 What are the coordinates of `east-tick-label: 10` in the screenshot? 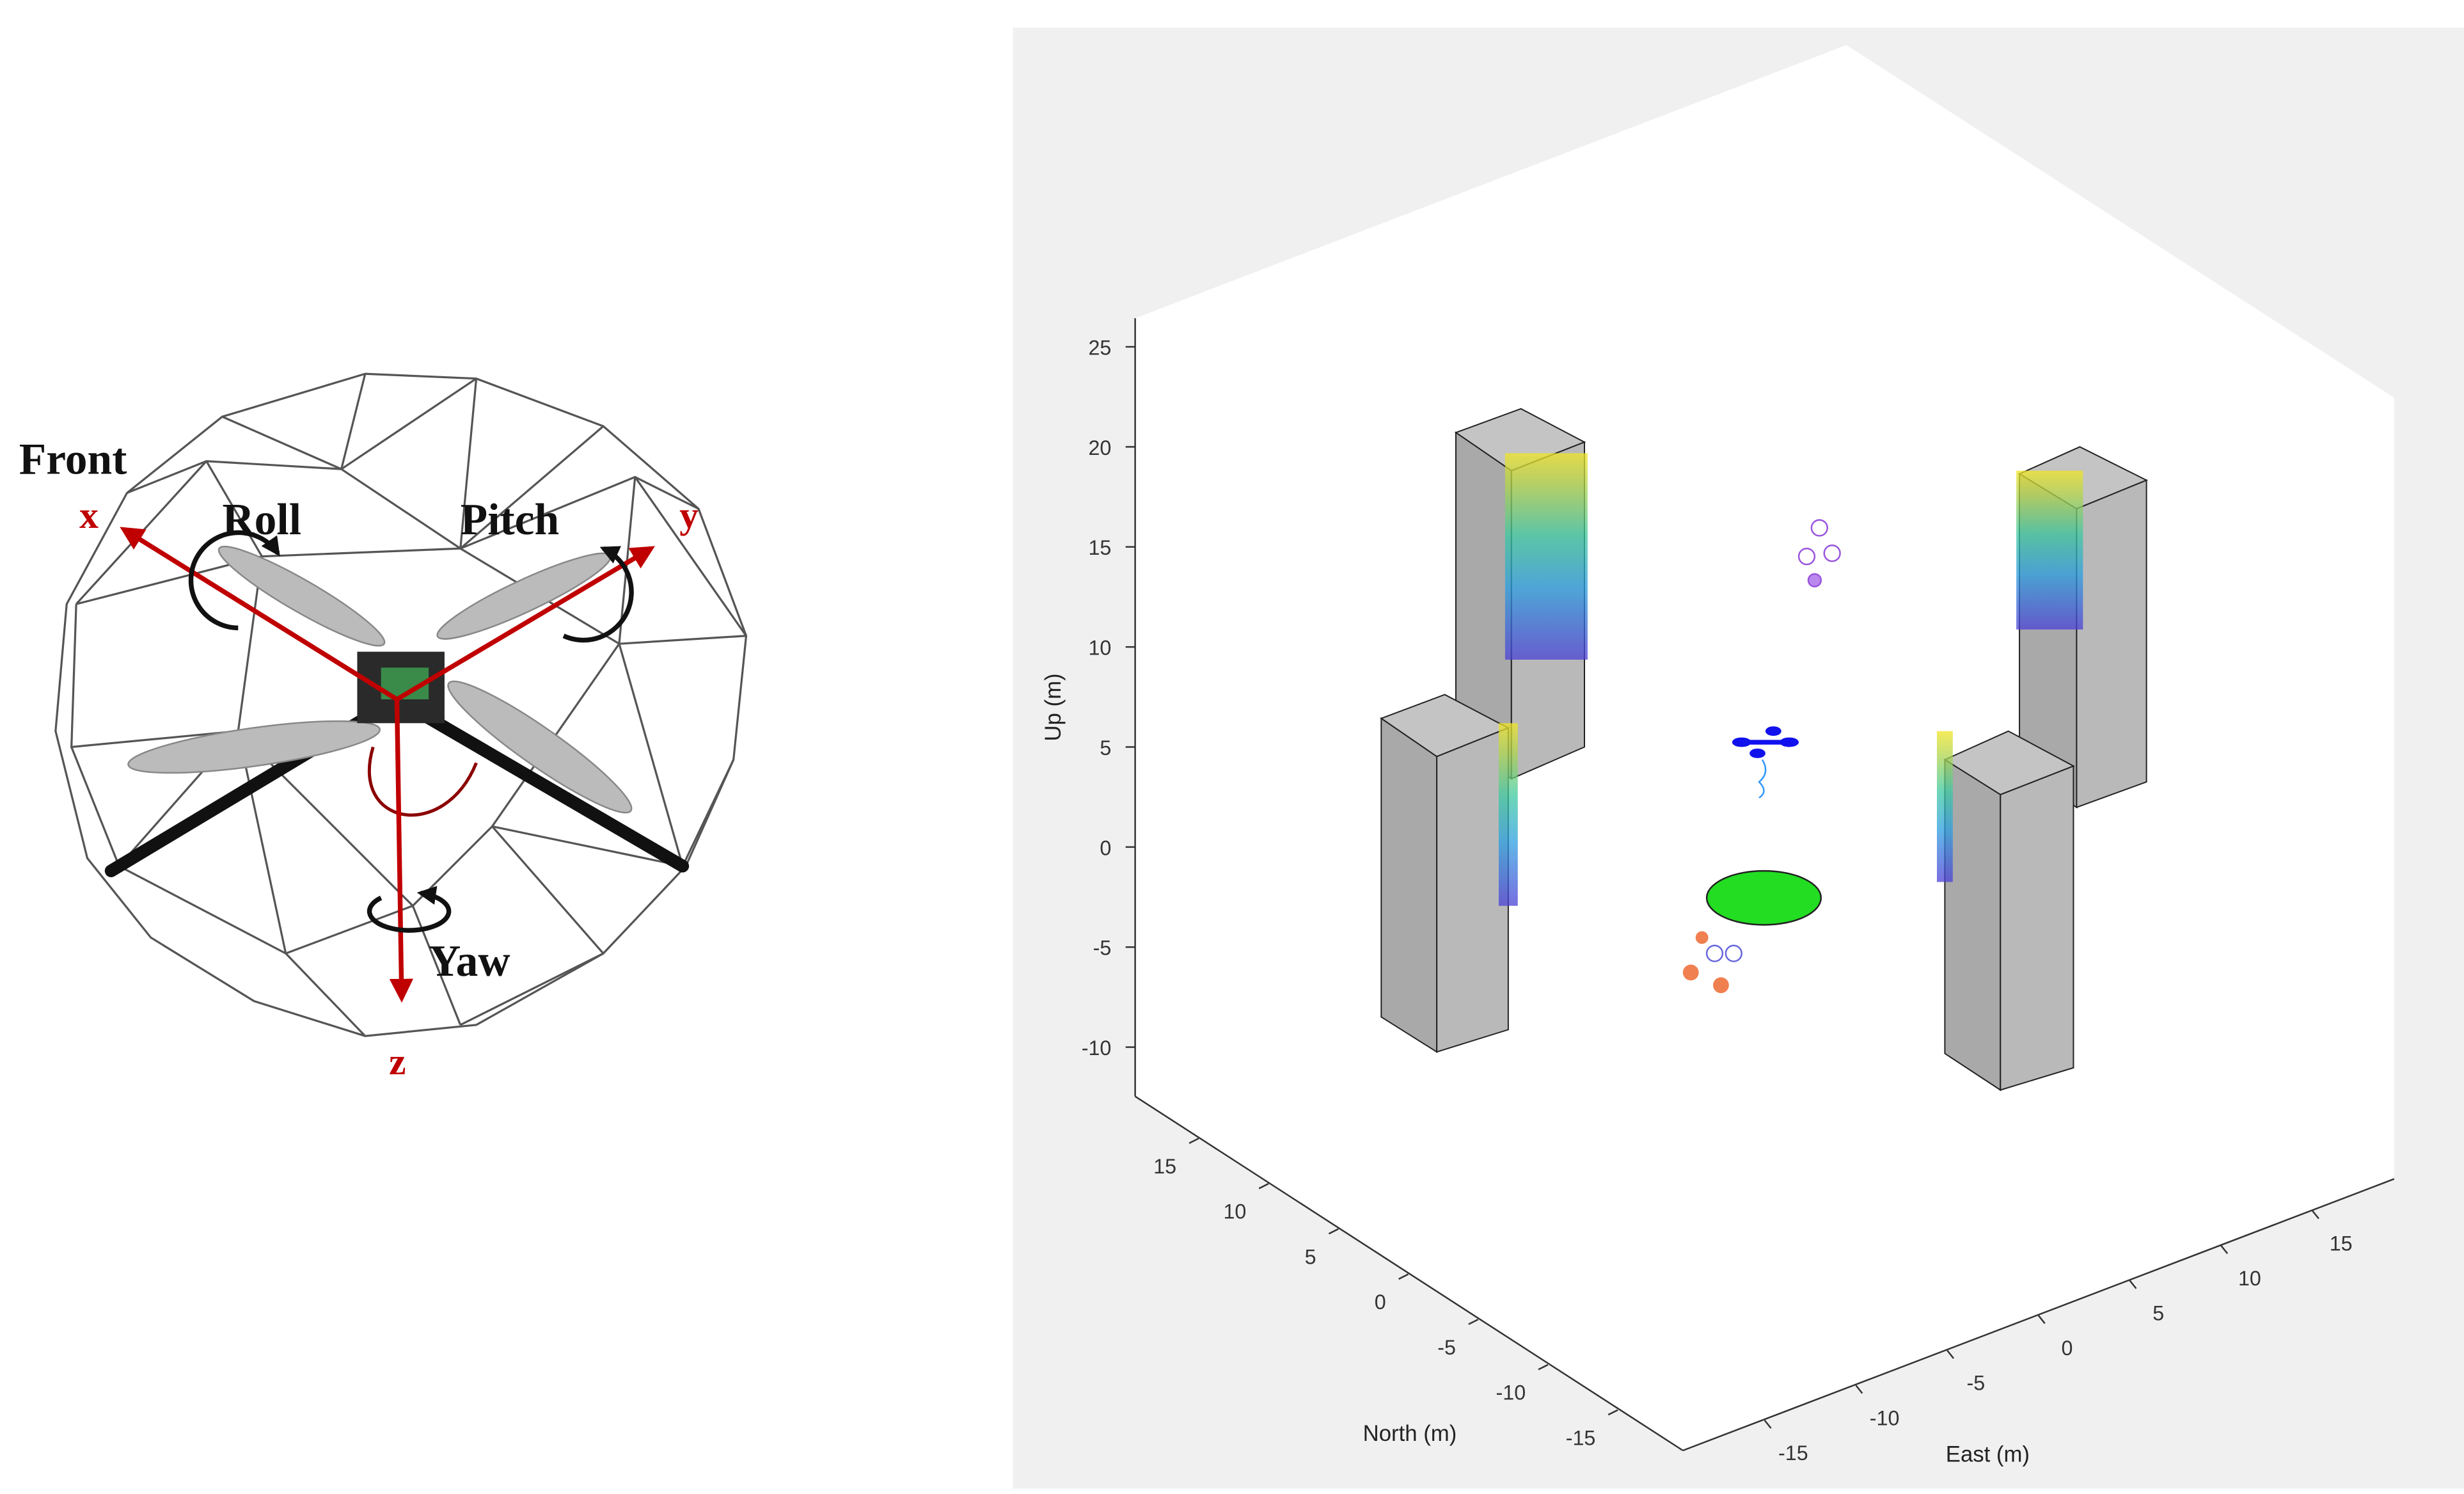 It's located at (2249, 1278).